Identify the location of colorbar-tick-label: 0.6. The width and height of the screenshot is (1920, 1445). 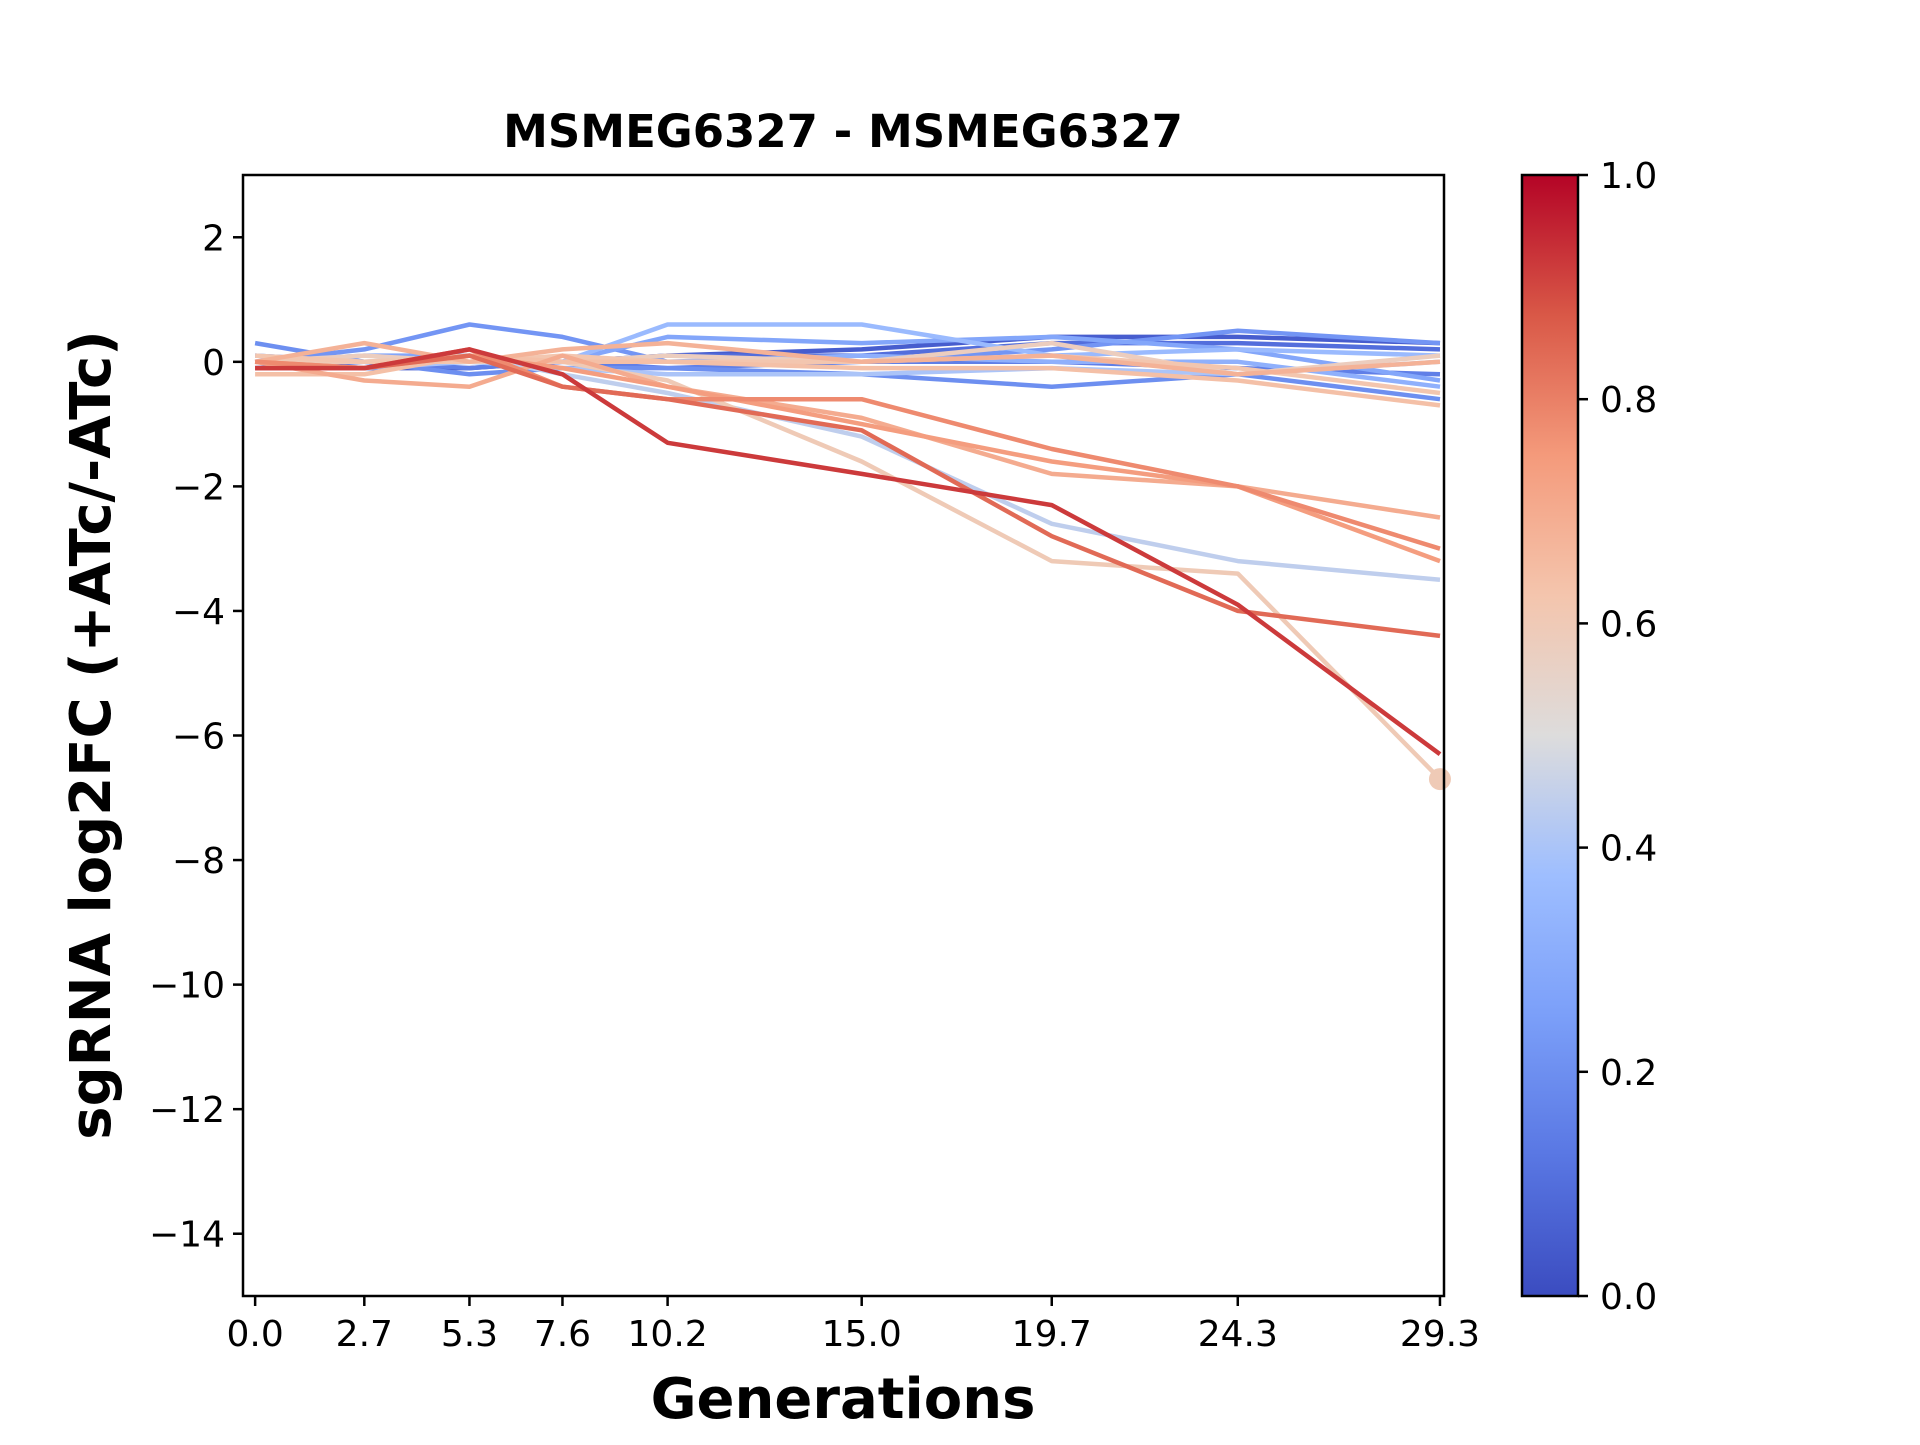
(1628, 624).